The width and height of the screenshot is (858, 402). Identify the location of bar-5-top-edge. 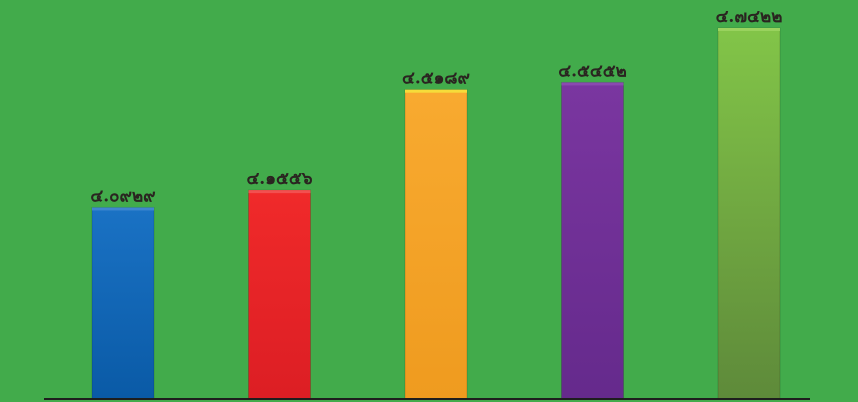
(749, 29).